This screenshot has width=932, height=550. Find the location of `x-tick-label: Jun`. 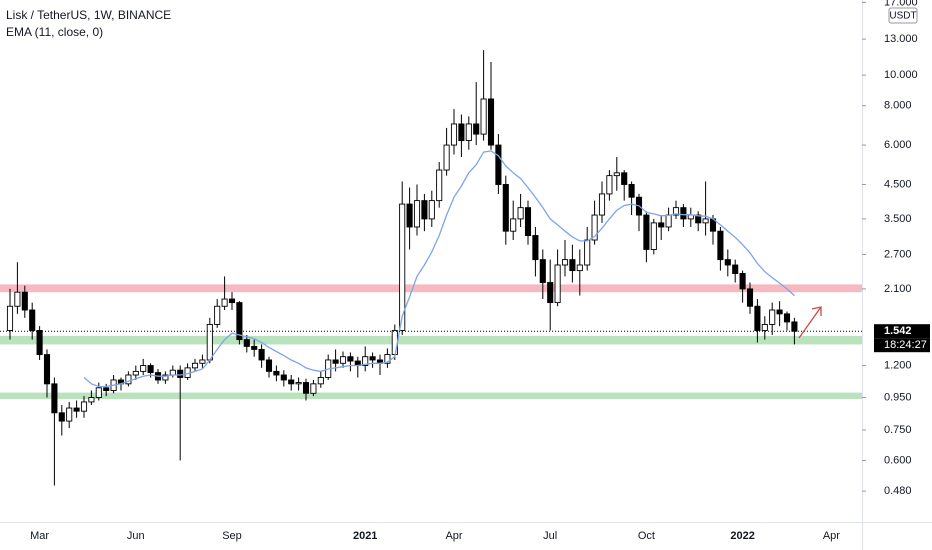

x-tick-label: Jun is located at coordinates (136, 536).